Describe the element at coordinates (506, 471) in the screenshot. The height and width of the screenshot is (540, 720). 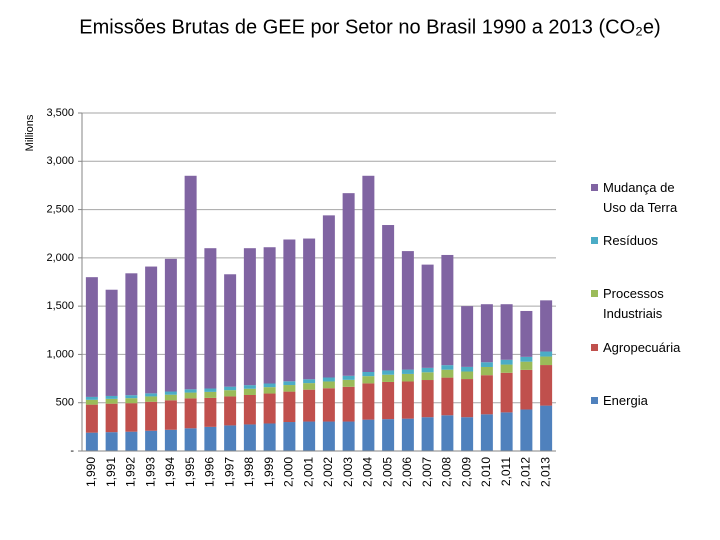
I see `x-tick-label: 2,011` at that location.